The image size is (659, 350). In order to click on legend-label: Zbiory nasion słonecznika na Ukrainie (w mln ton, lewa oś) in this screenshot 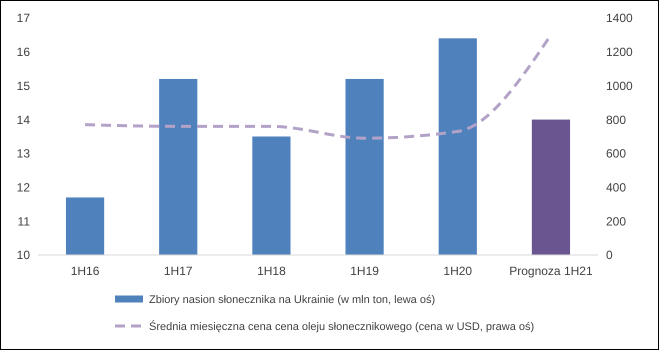, I will do `click(292, 300)`.